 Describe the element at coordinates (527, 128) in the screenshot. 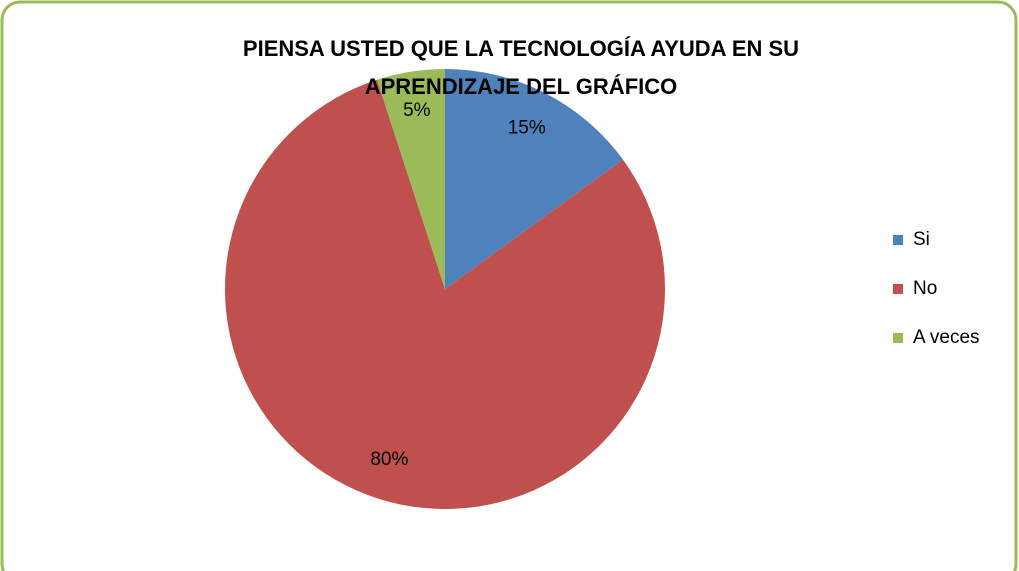

I see `data-label: 15%` at that location.